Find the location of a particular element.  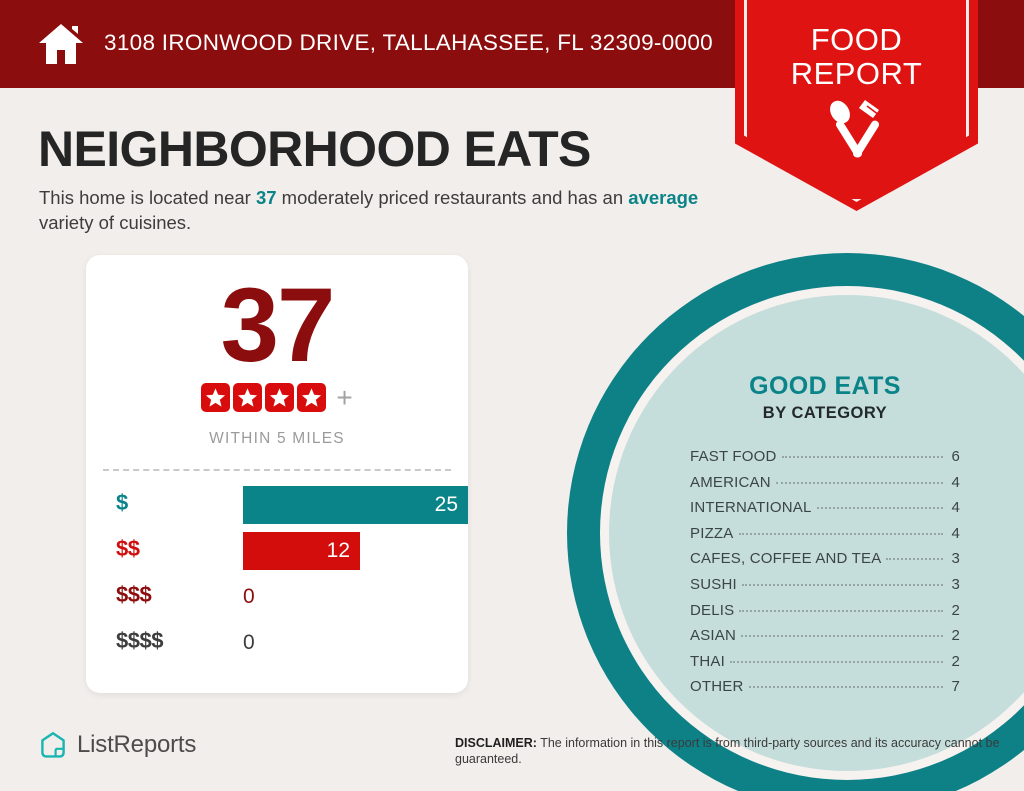

price-tier-bar: 25 is located at coordinates (355, 505).